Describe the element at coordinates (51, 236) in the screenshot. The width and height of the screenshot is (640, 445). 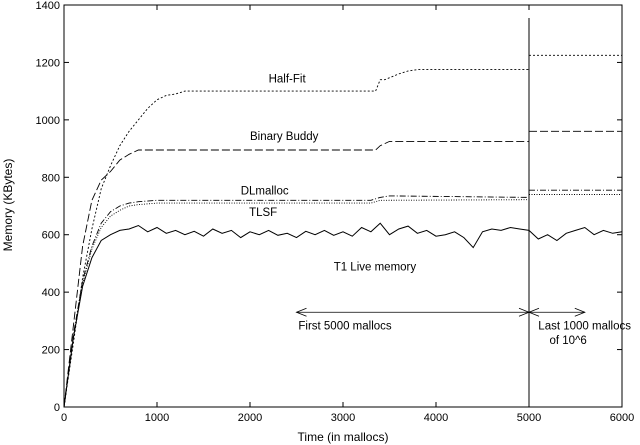
I see `y-tick-label: 600` at that location.